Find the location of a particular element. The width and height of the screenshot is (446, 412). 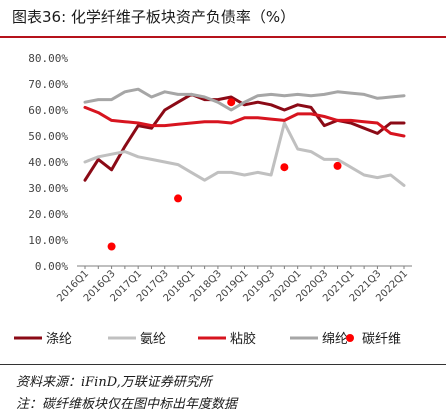

chart-title: 图表36: 化学纤维子板块资产负债率（%） is located at coordinates (154, 17).